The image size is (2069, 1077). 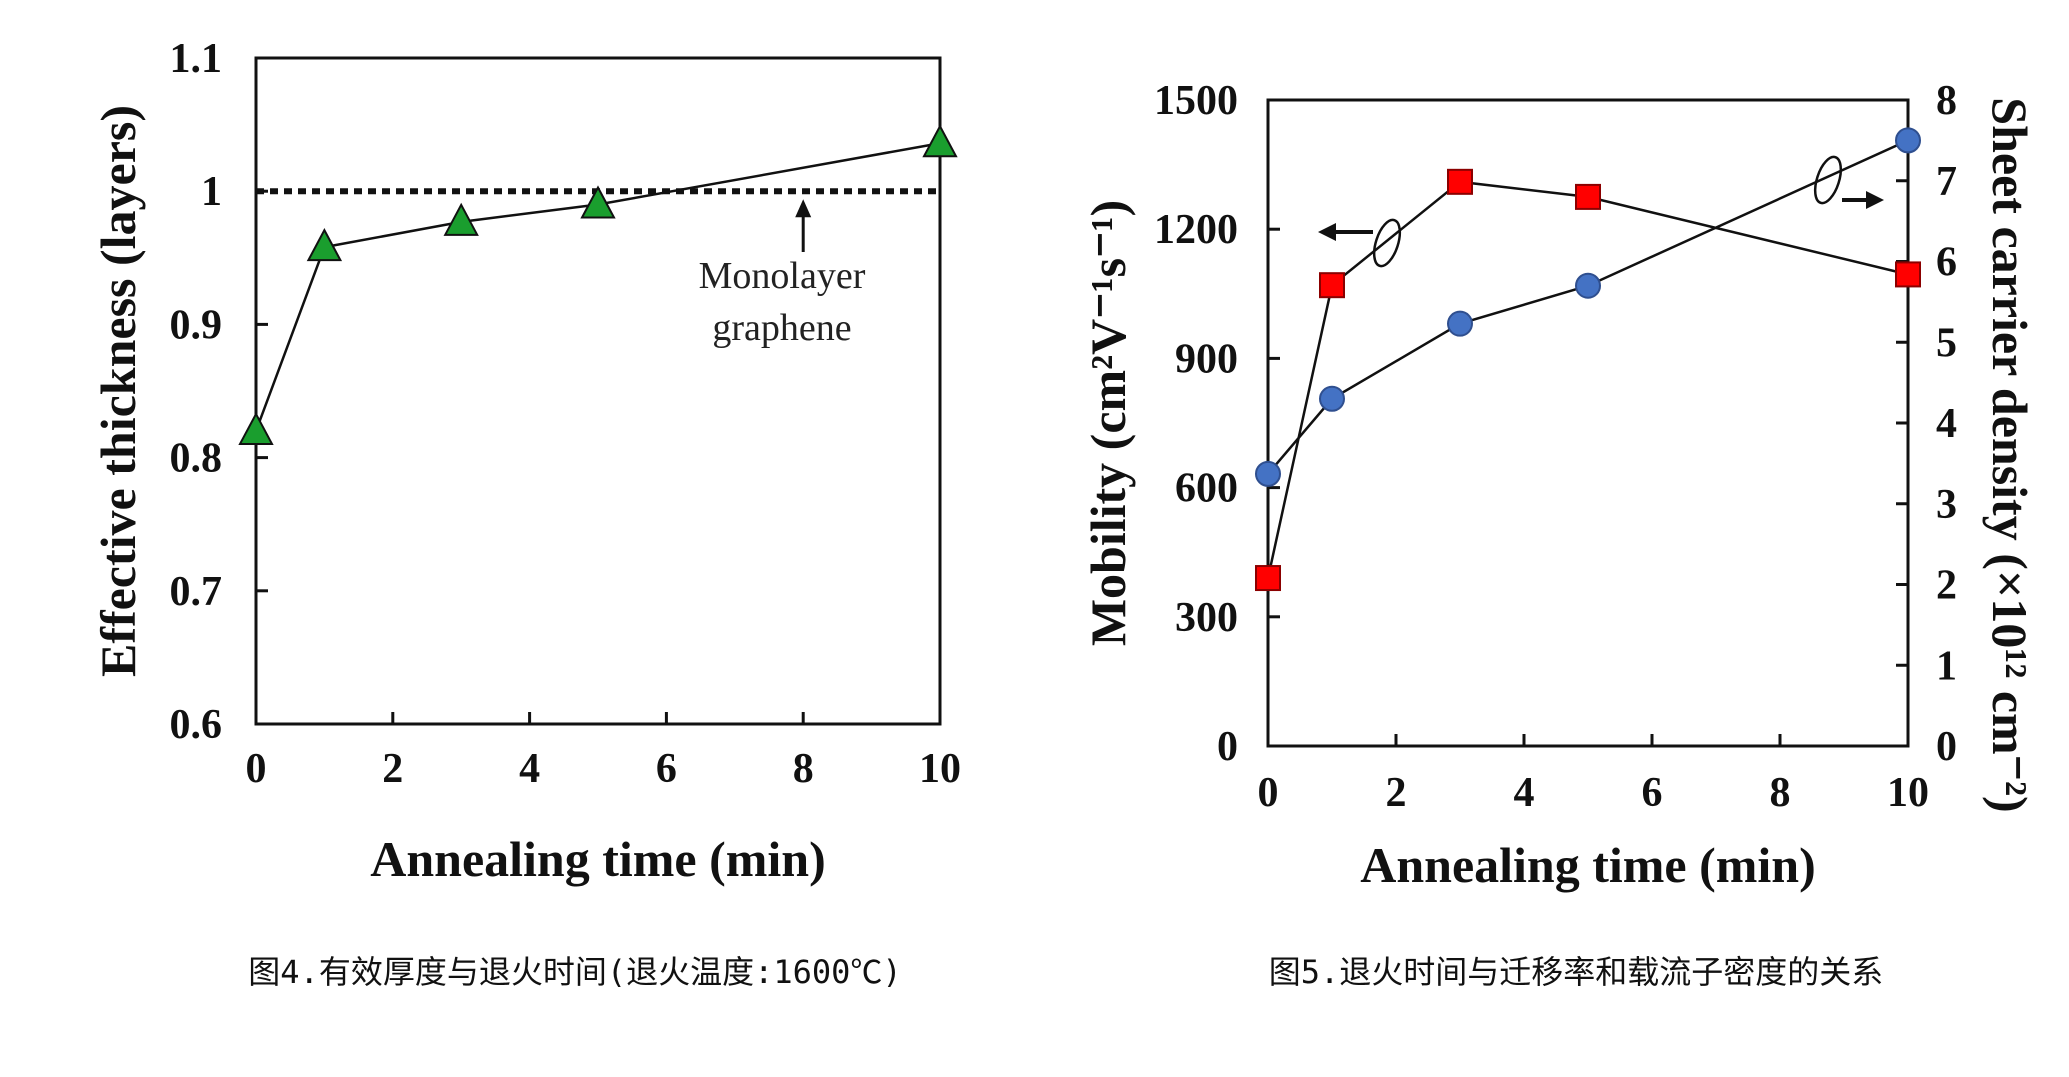 What do you see at coordinates (1524, 793) in the screenshot?
I see `chart2-x-tick-label: 4` at bounding box center [1524, 793].